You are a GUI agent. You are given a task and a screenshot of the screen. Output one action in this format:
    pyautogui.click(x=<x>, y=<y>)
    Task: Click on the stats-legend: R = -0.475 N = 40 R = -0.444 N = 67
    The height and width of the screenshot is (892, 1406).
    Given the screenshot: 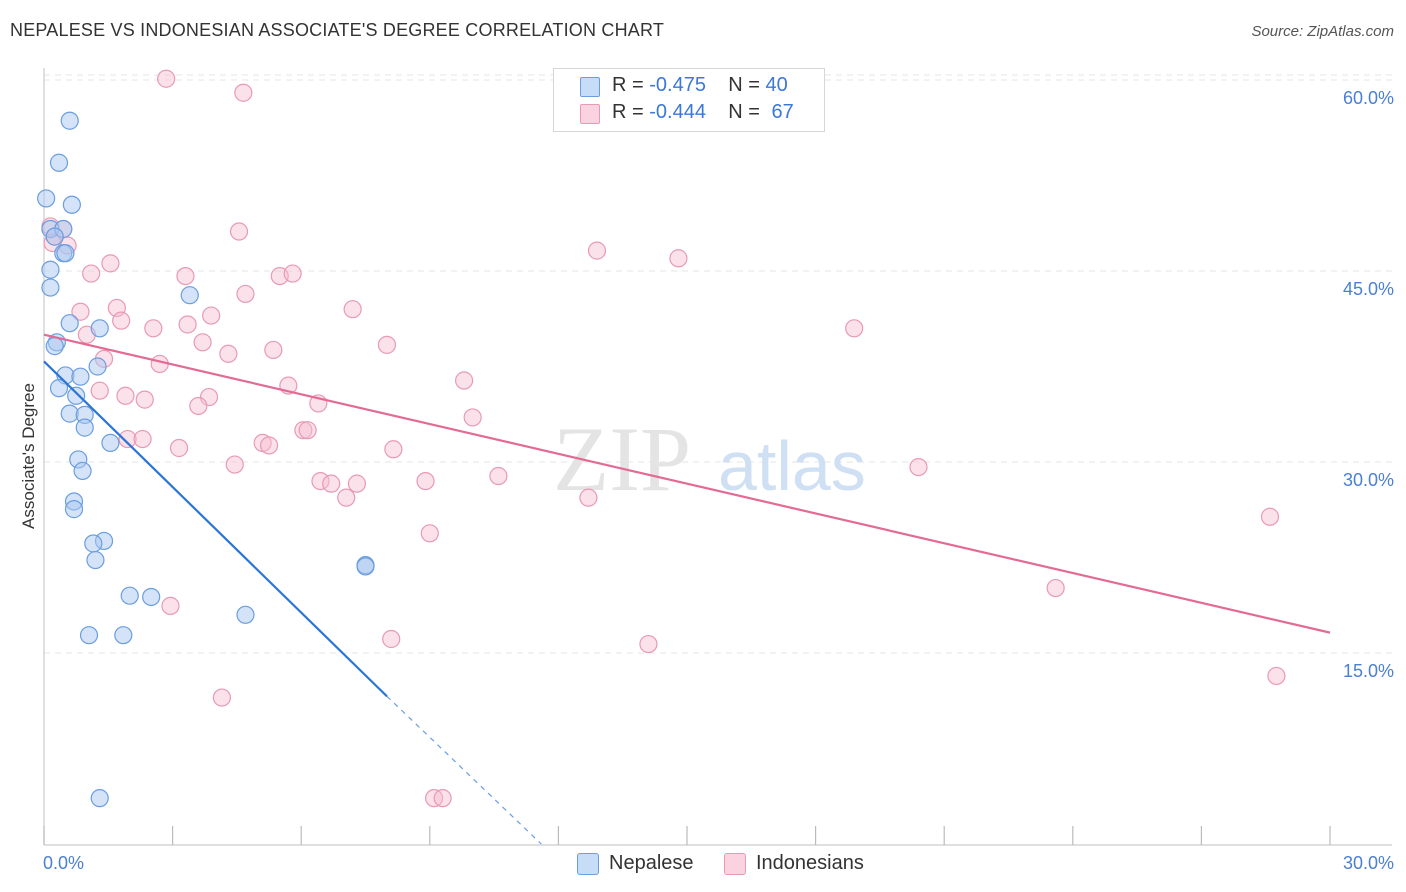 What is the action you would take?
    pyautogui.click(x=689, y=100)
    